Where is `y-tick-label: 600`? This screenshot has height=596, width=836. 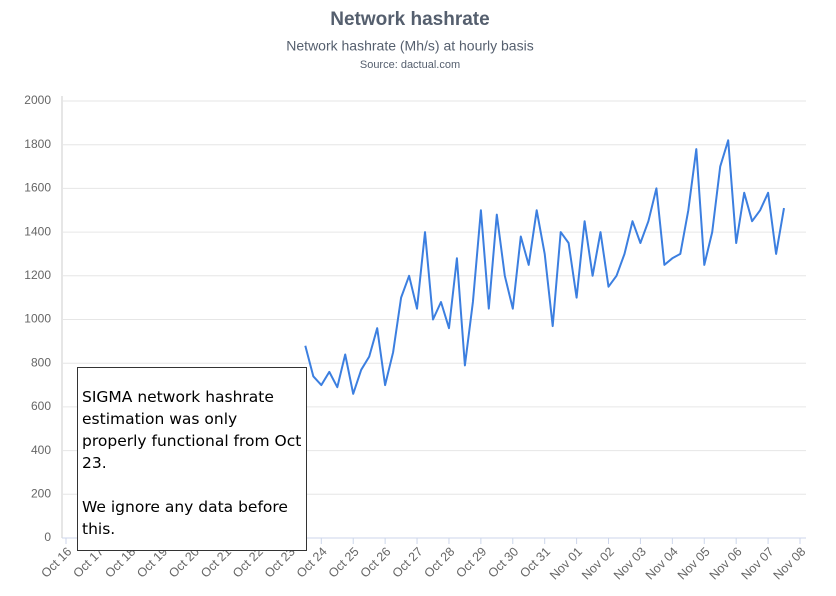 y-tick-label: 600 is located at coordinates (41, 406).